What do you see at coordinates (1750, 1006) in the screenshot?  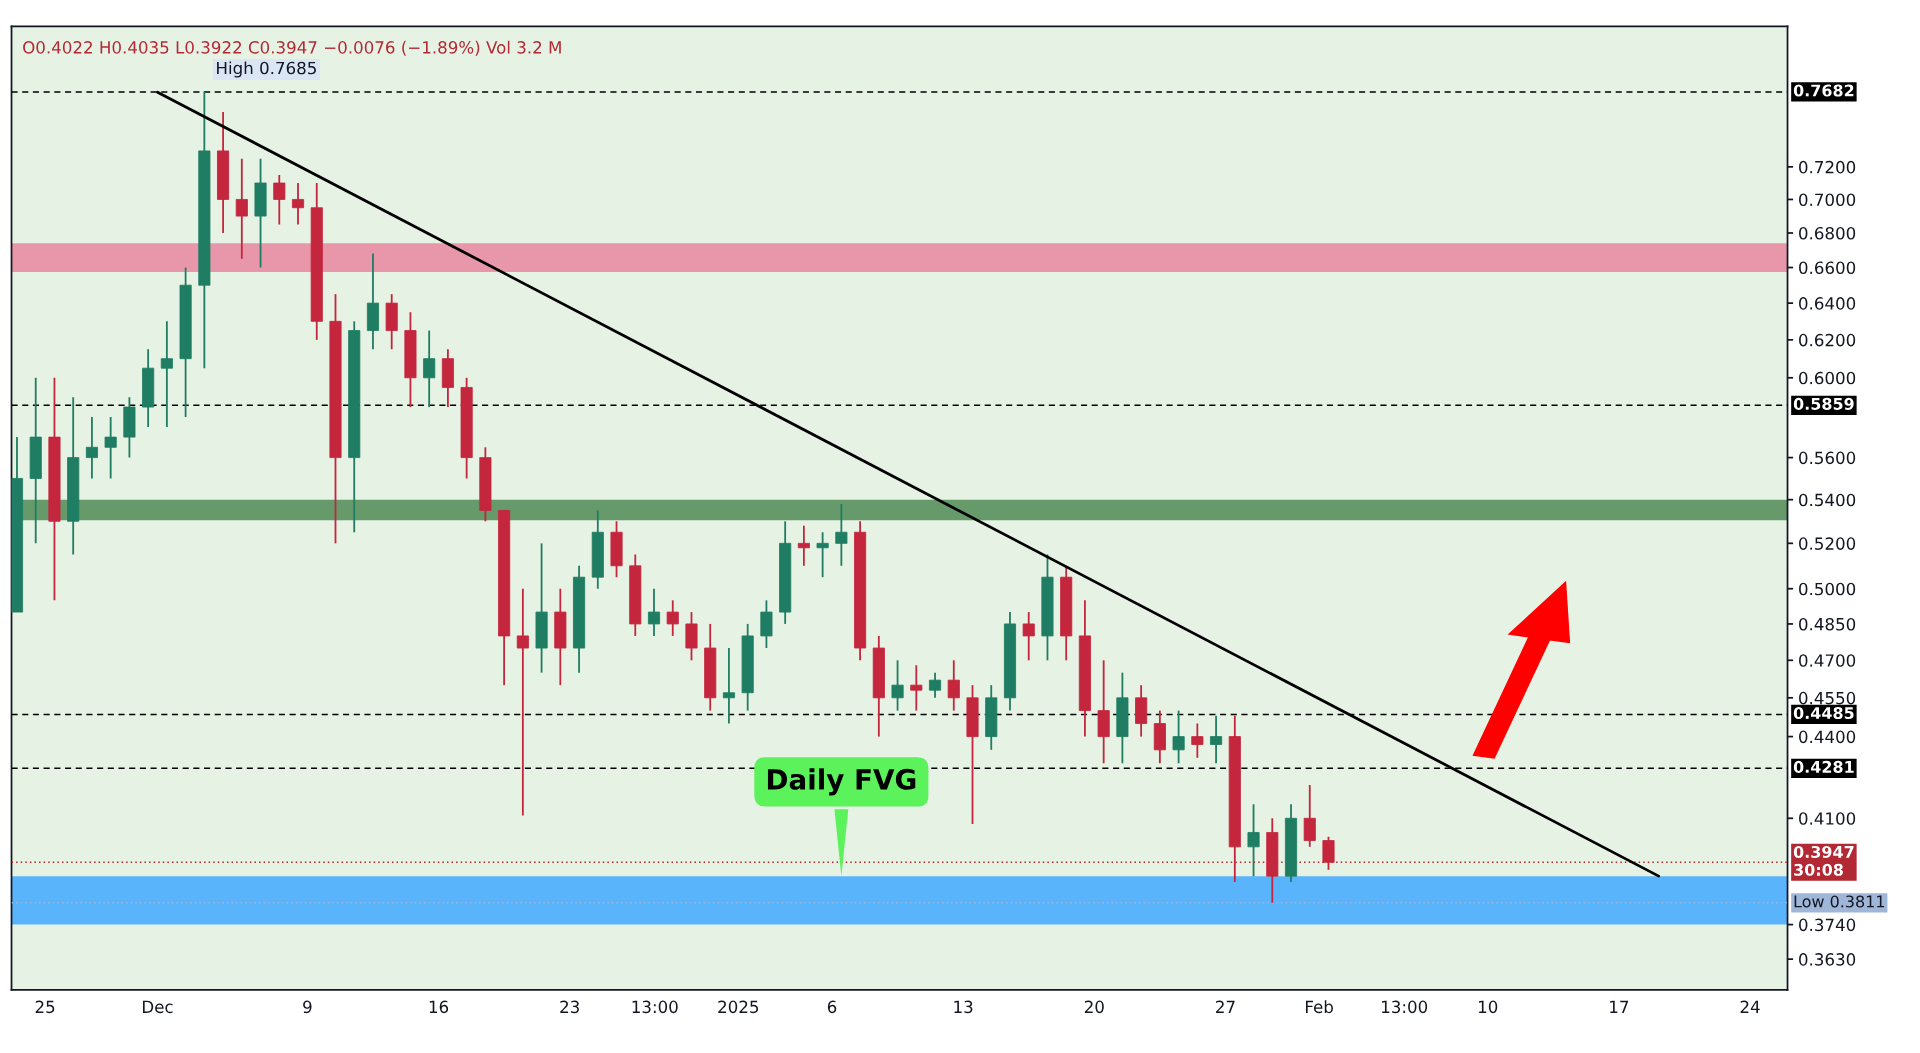 I see `x-tick-label: 24` at bounding box center [1750, 1006].